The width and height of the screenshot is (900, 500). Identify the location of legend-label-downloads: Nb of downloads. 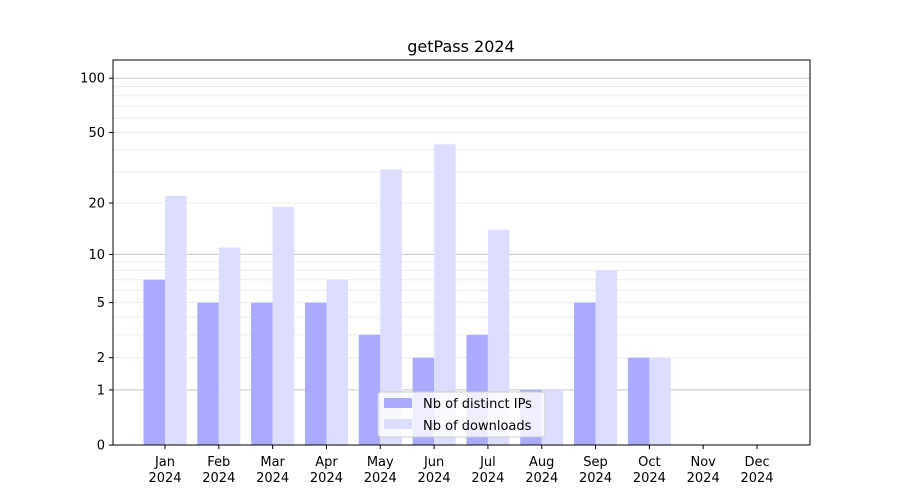
(477, 426).